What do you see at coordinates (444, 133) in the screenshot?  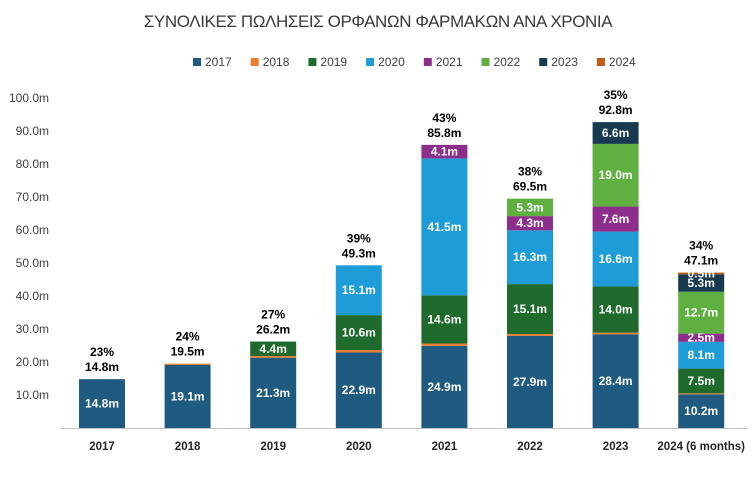 I see `total-value-label: 85.8m` at bounding box center [444, 133].